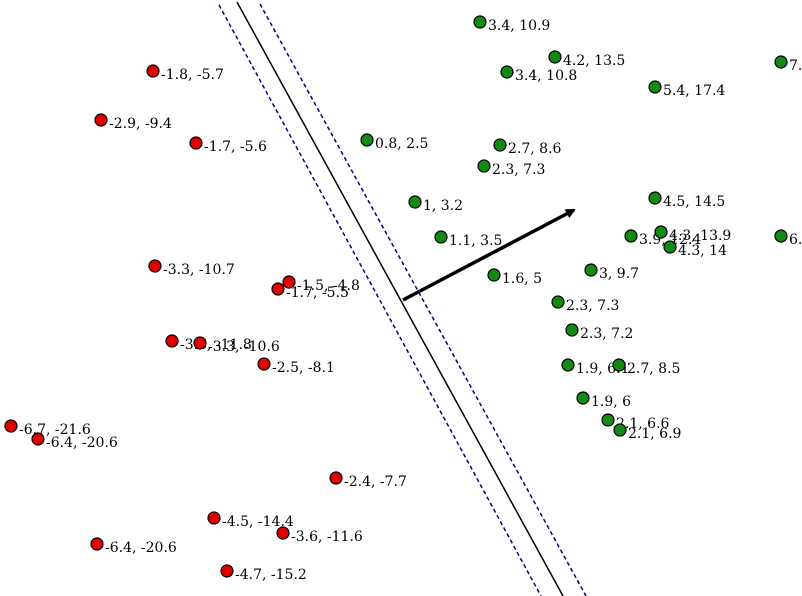 Image resolution: width=802 pixels, height=596 pixels. What do you see at coordinates (317, 293) in the screenshot?
I see `negative-point-label: -1.7, -5.5` at bounding box center [317, 293].